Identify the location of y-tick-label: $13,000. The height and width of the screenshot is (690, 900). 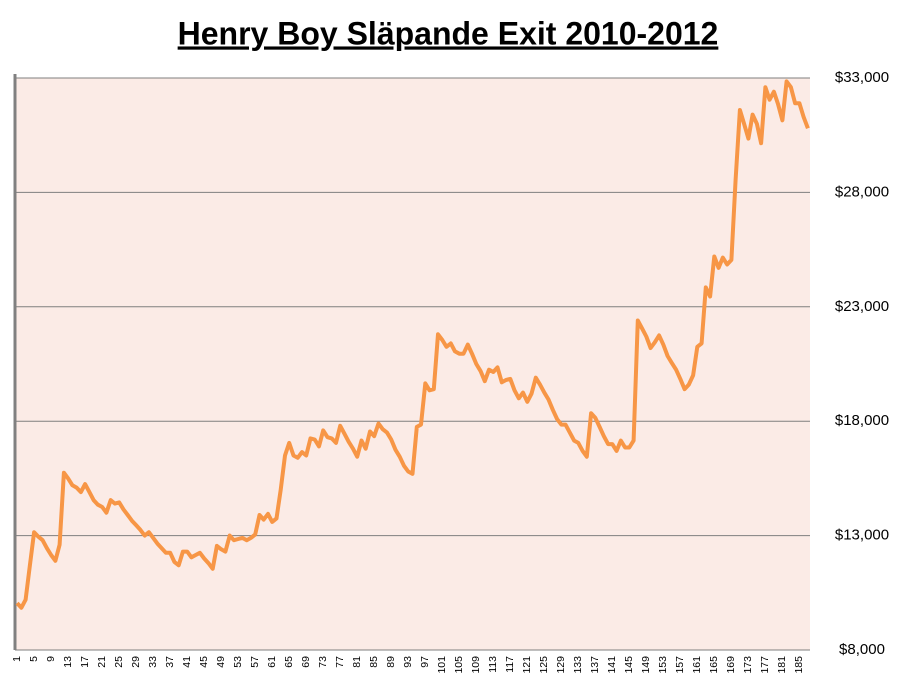
(862, 535).